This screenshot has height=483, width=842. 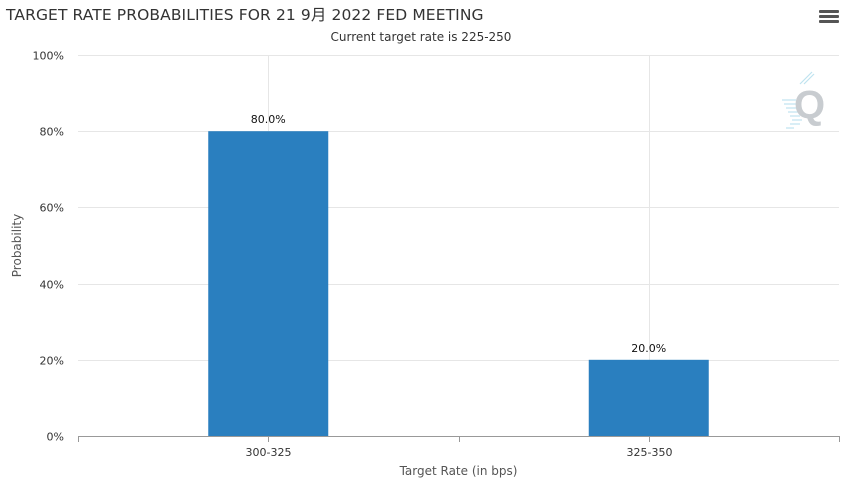 I want to click on quikstrike-q-logo: Q, so click(x=803, y=100).